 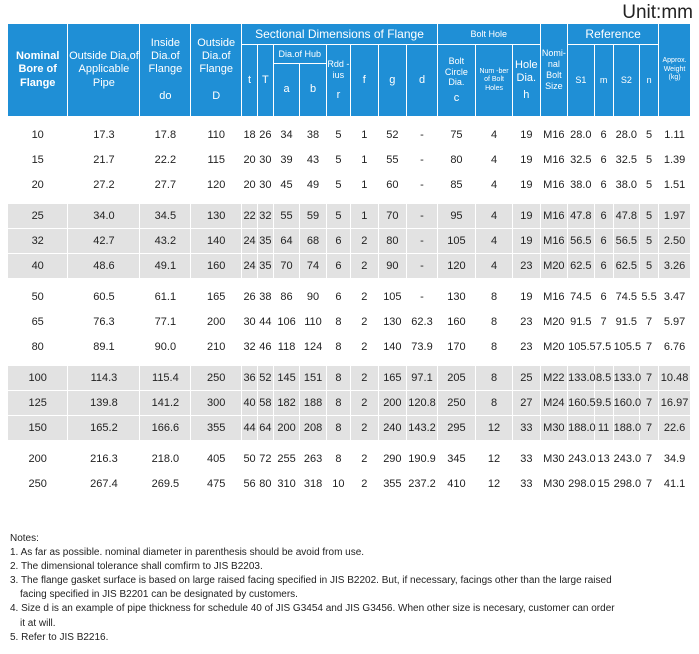 I want to click on table-cell: 200, so click(x=392, y=403).